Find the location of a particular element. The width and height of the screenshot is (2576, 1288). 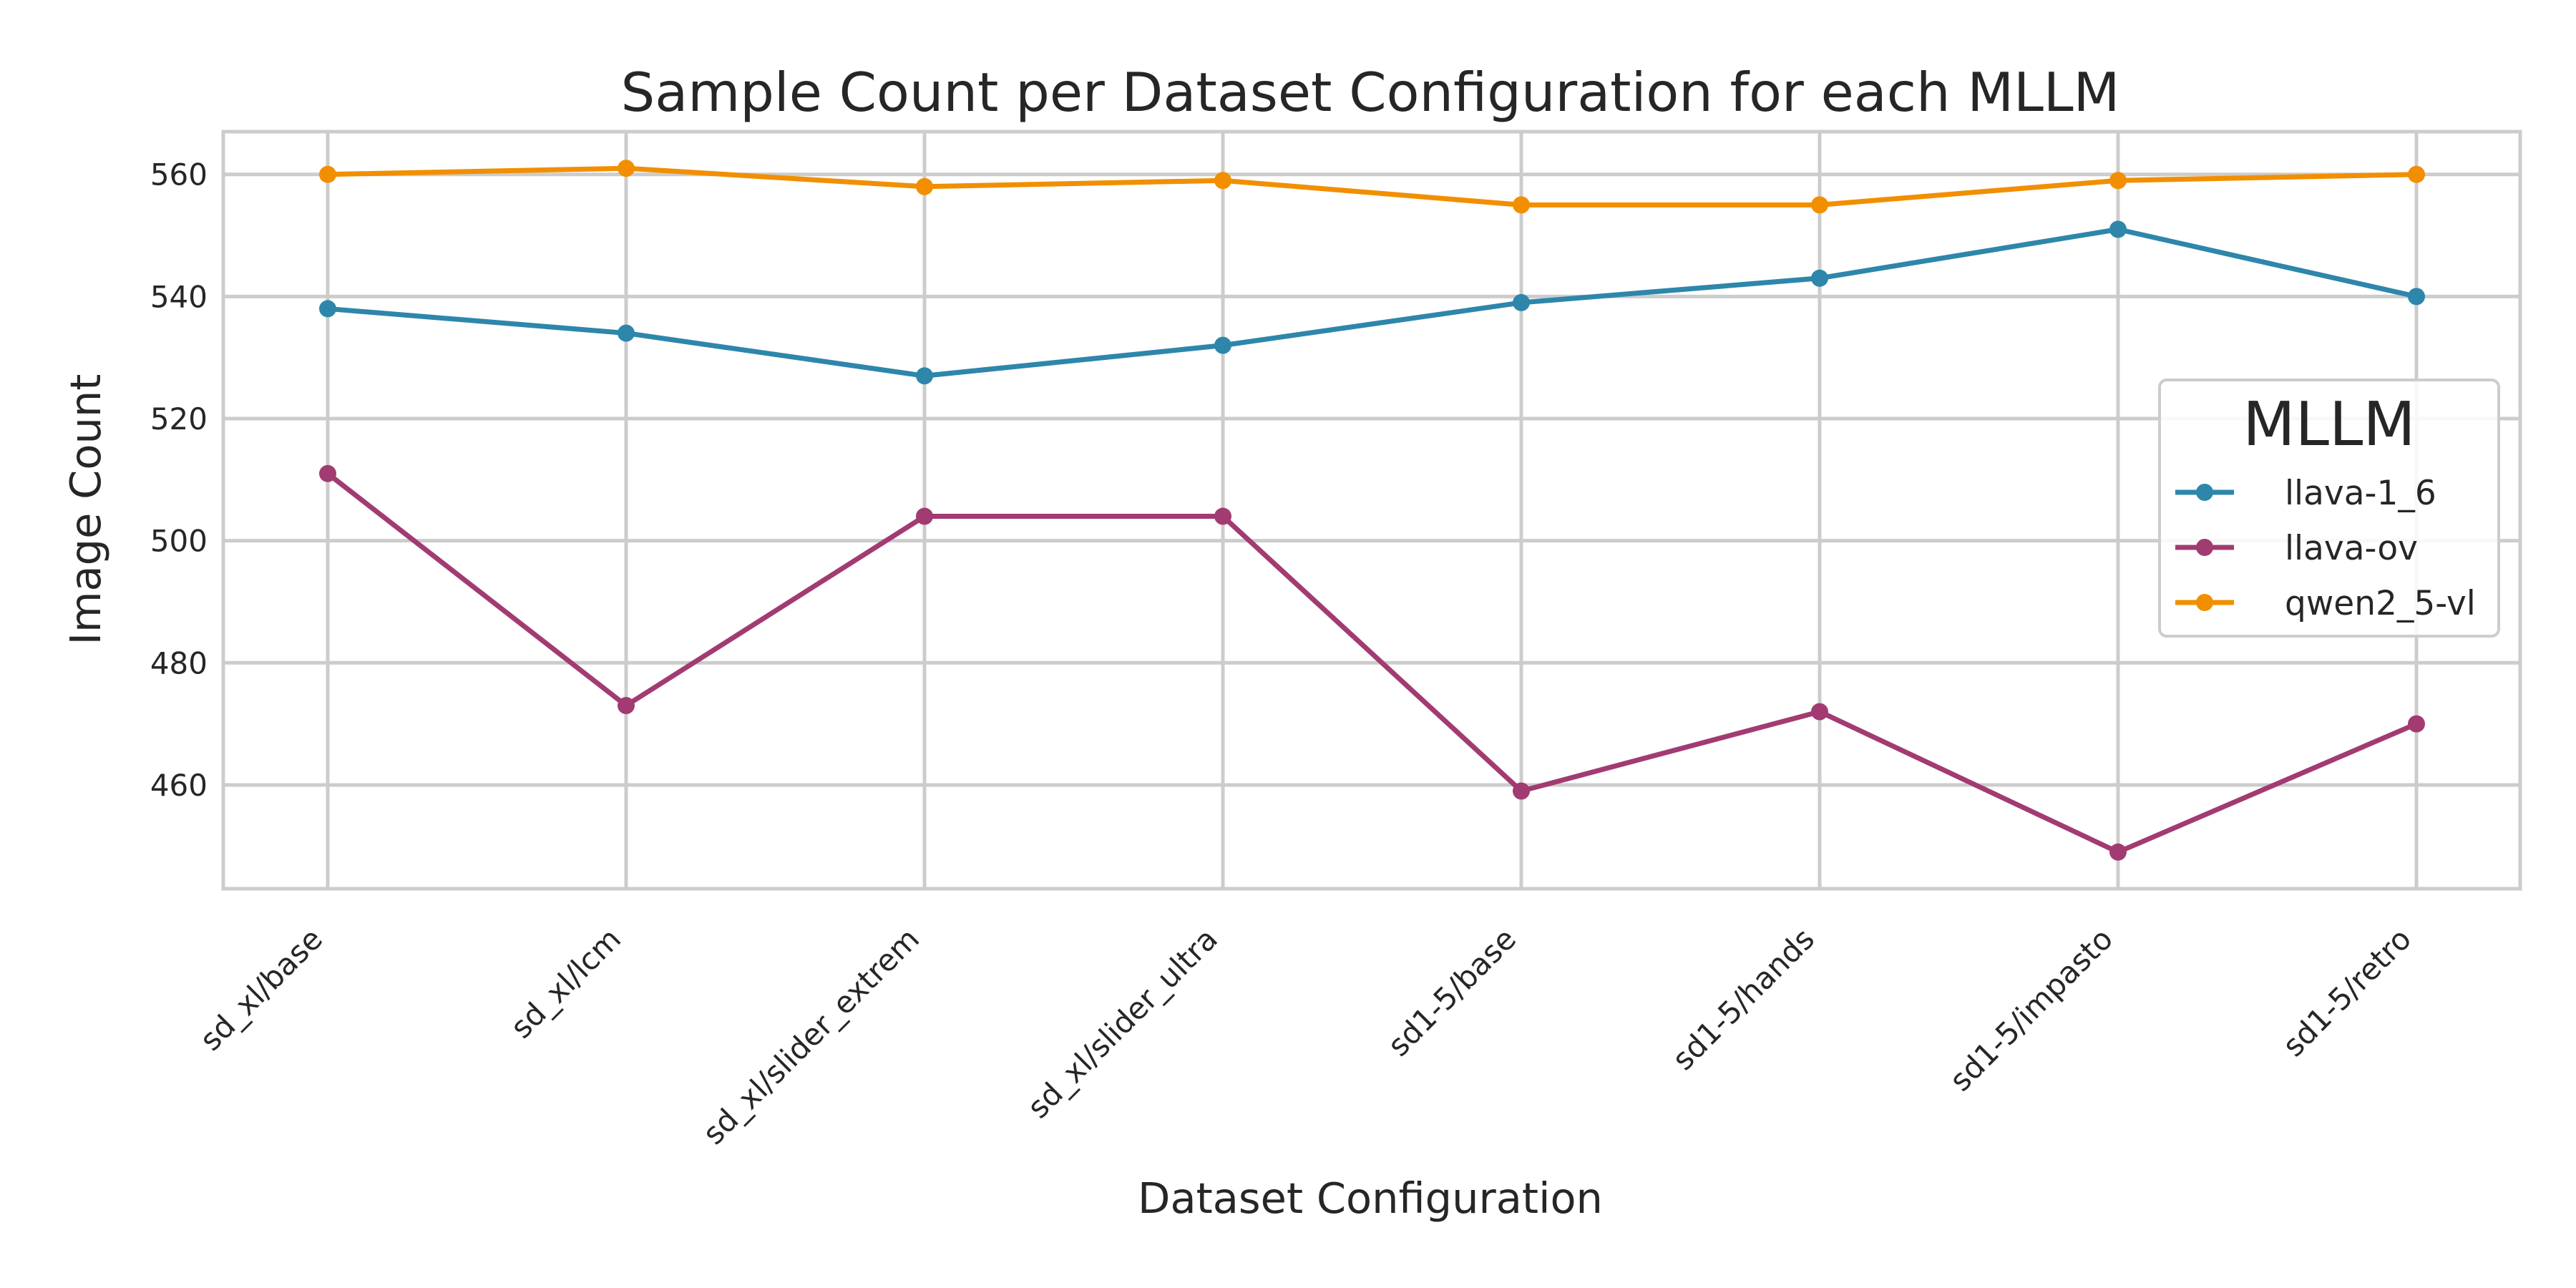

legend-item: qwen2_5-vl is located at coordinates (2325, 603).